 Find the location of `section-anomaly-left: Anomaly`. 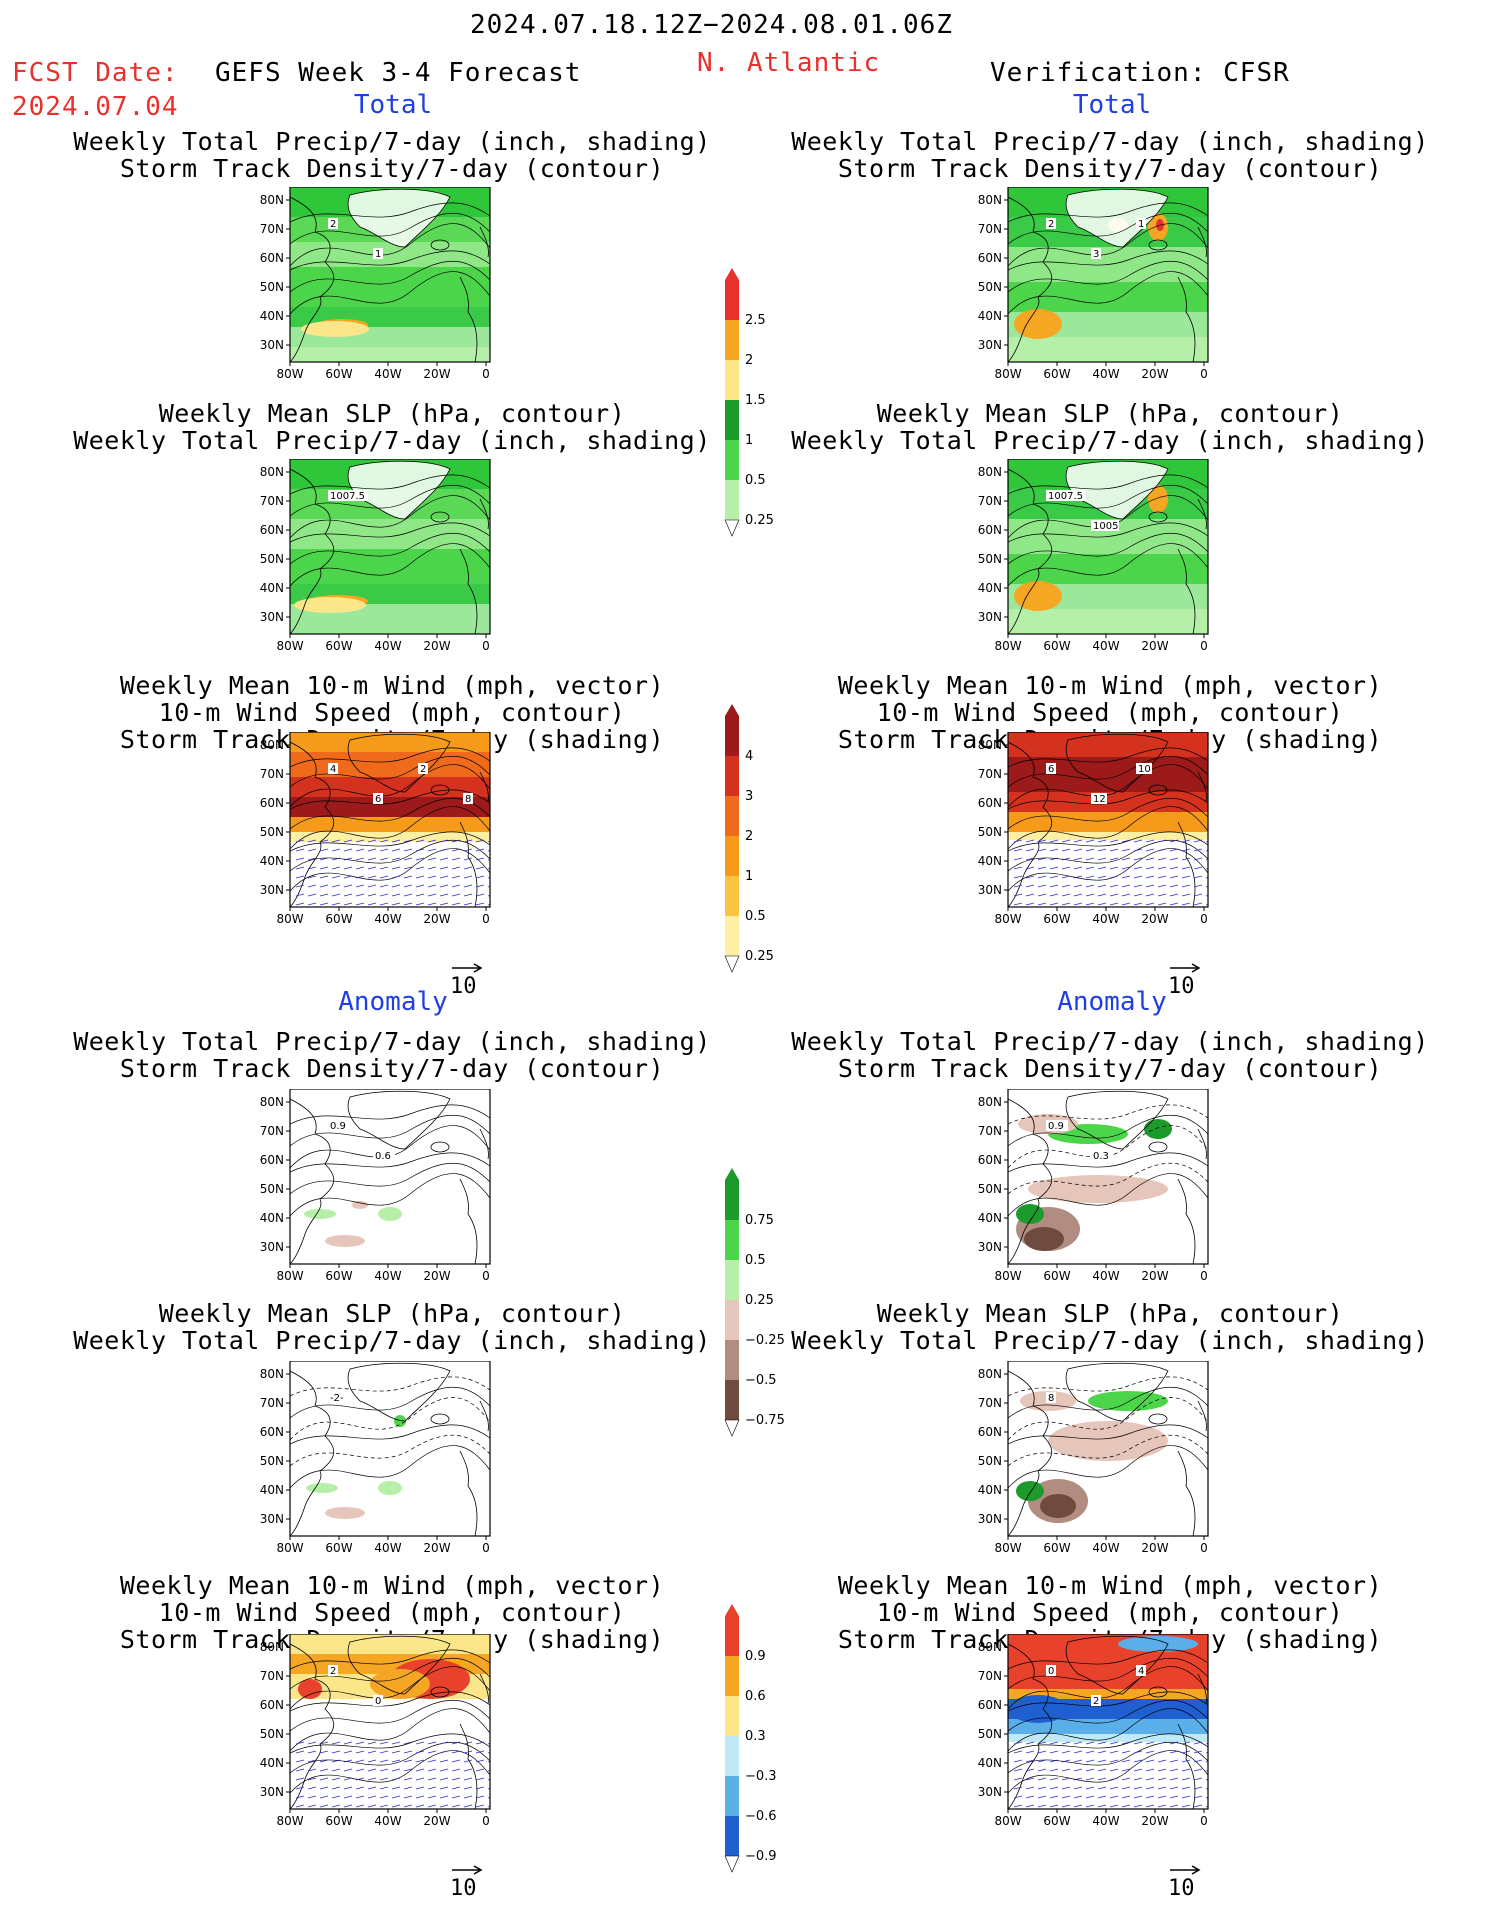

section-anomaly-left: Anomaly is located at coordinates (393, 1002).